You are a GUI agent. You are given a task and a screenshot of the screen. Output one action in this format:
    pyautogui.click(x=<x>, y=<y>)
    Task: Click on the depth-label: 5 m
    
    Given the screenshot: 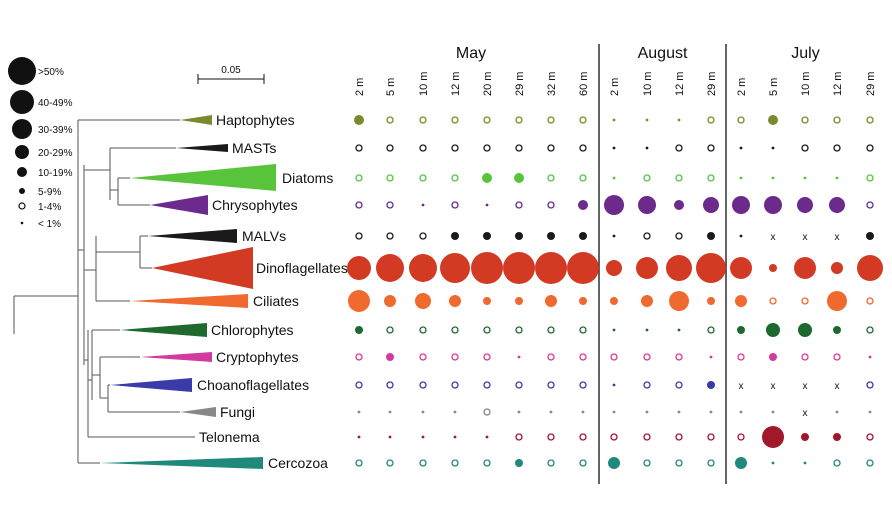 What is the action you would take?
    pyautogui.click(x=391, y=87)
    